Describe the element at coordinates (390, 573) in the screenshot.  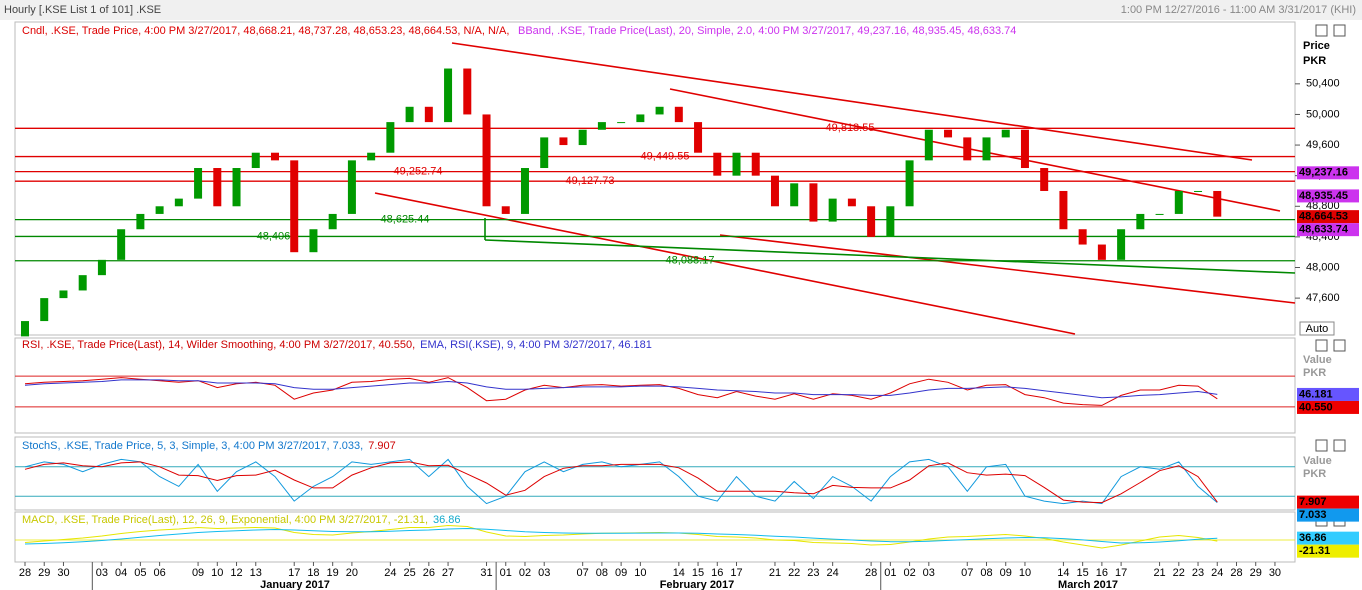
I see `x-tick-label: 24` at that location.